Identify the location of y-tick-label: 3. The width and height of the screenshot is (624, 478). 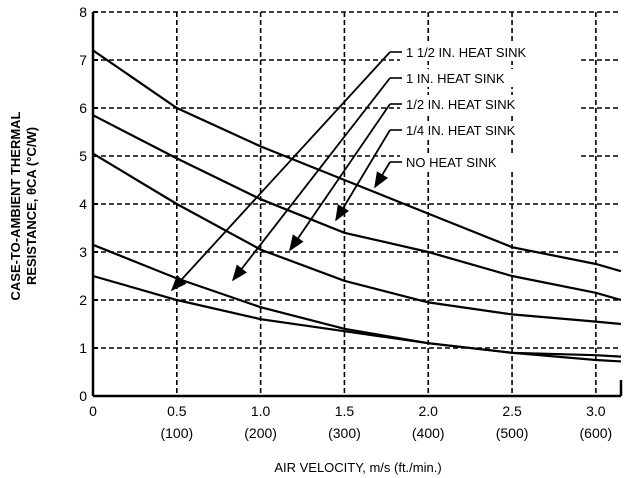
(83, 252).